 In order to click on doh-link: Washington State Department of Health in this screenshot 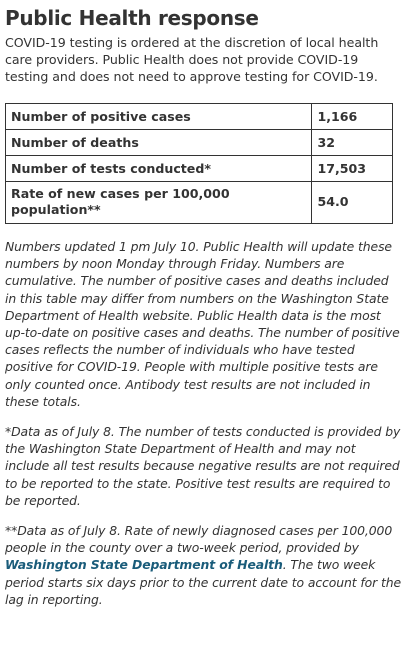, I will do `click(144, 565)`.